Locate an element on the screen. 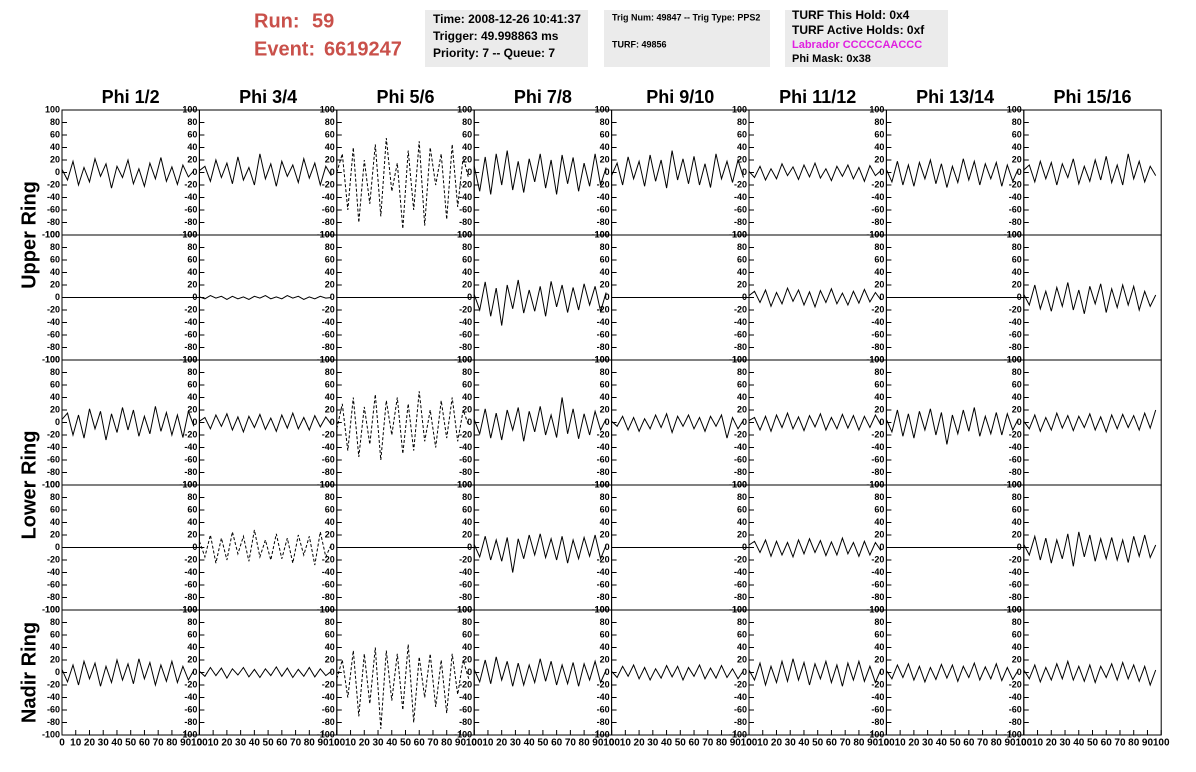  labrador: Labrador CCCCCAACCC is located at coordinates (857, 45).